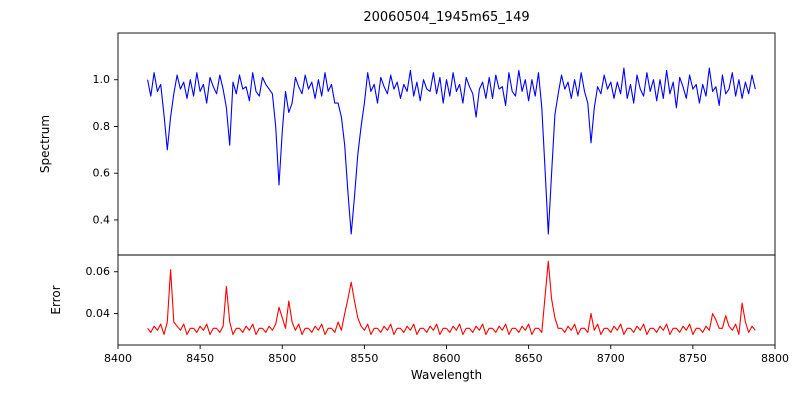 The height and width of the screenshot is (400, 800). Describe the element at coordinates (611, 358) in the screenshot. I see `x-tick-label: 8700` at that location.